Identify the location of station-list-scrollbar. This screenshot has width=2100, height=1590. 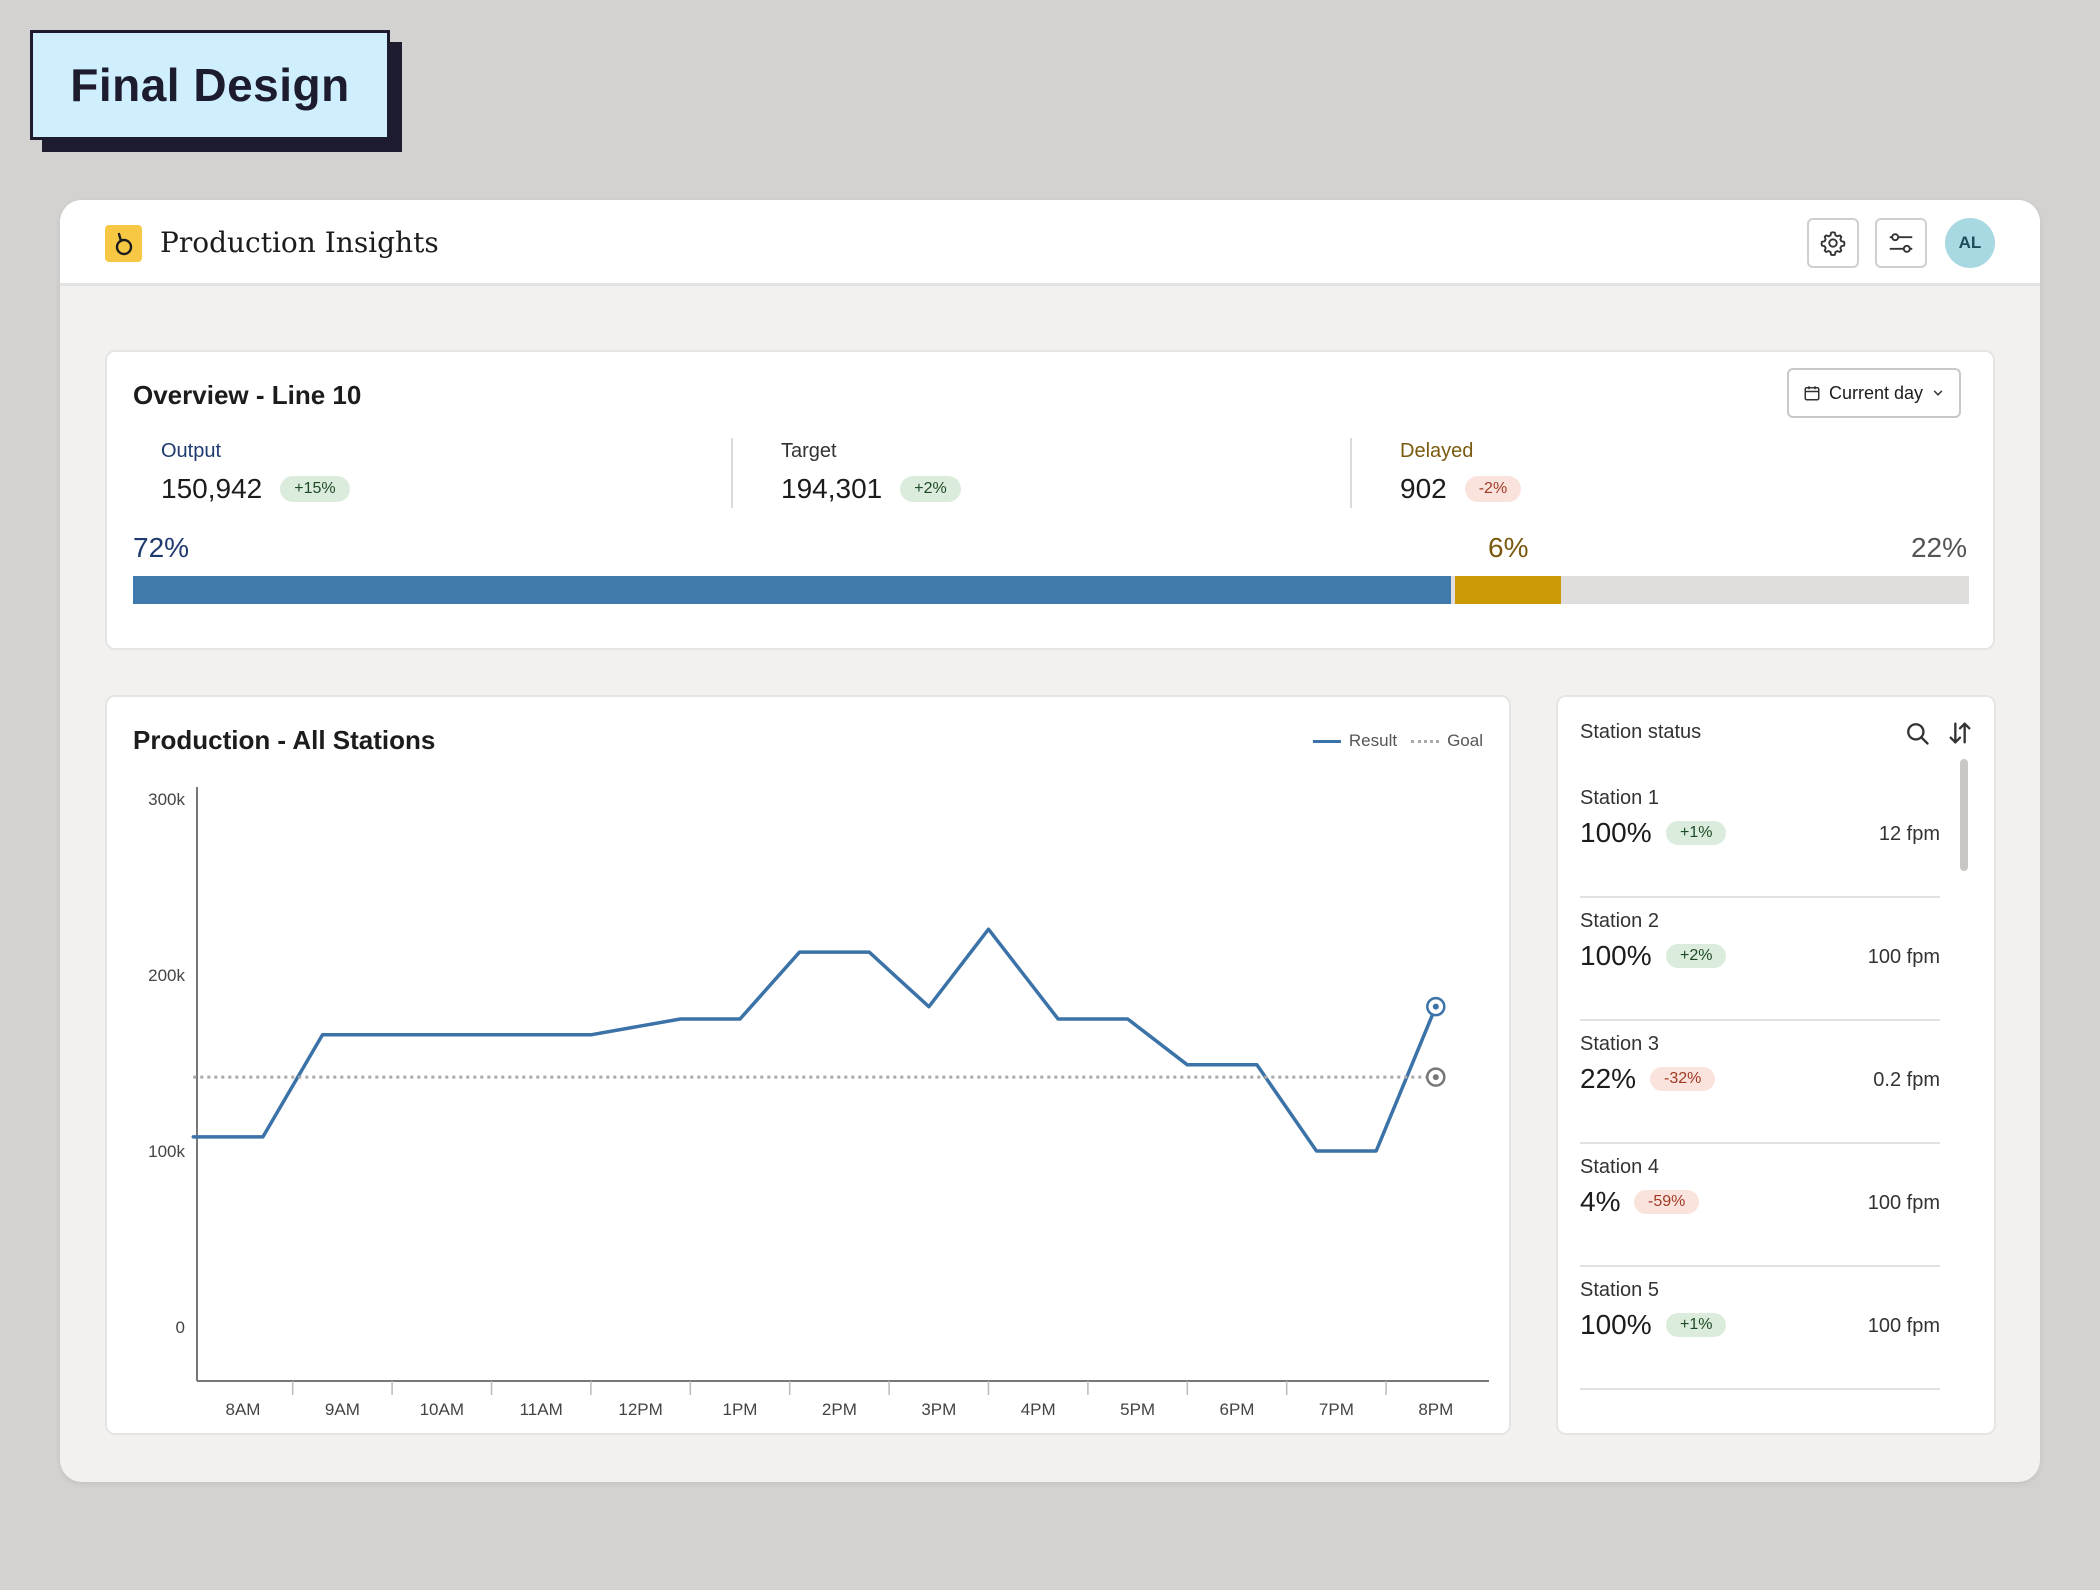
(1964, 815).